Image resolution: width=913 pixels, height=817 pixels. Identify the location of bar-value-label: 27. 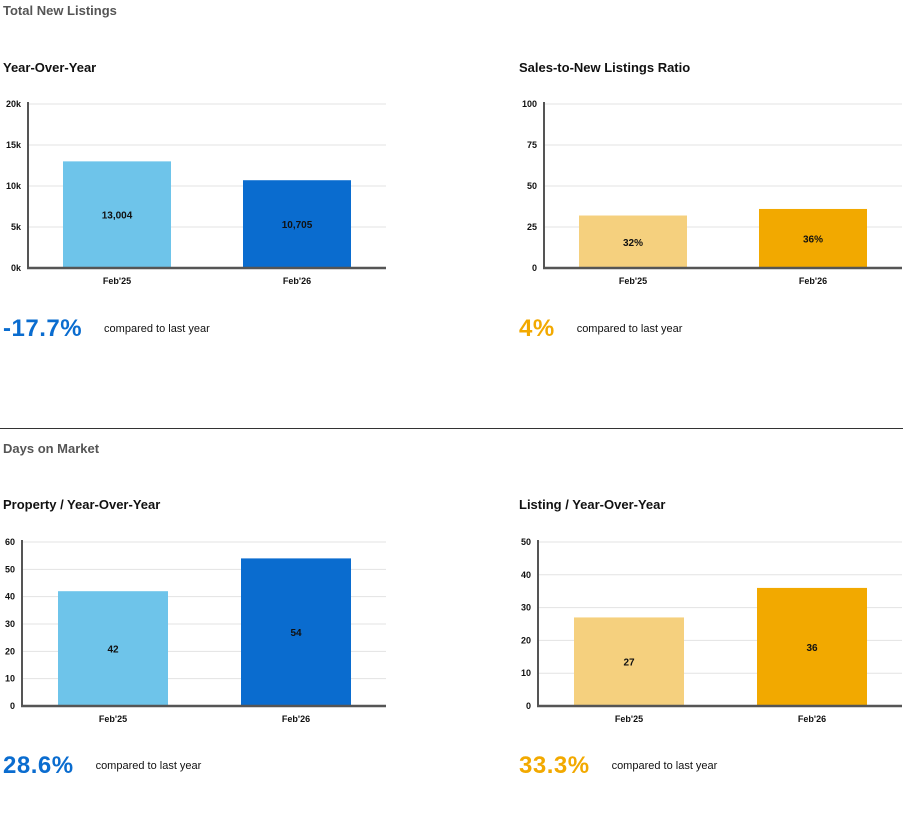
(629, 663).